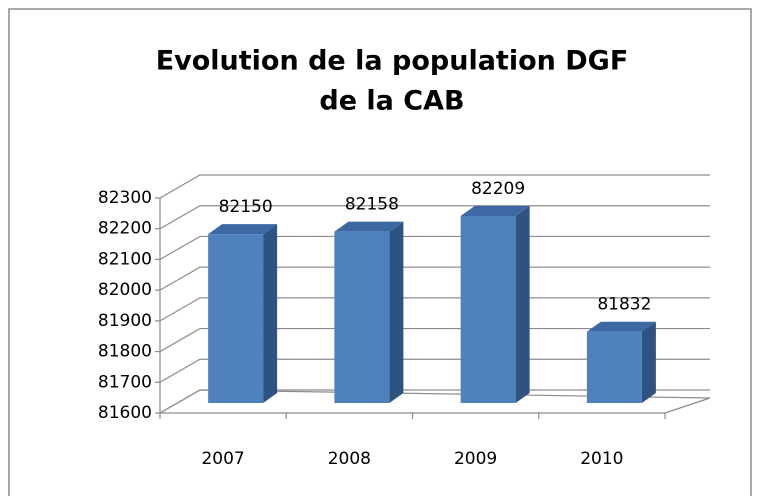 This screenshot has width=761, height=496. I want to click on y-tick-label: 82300, so click(125, 198).